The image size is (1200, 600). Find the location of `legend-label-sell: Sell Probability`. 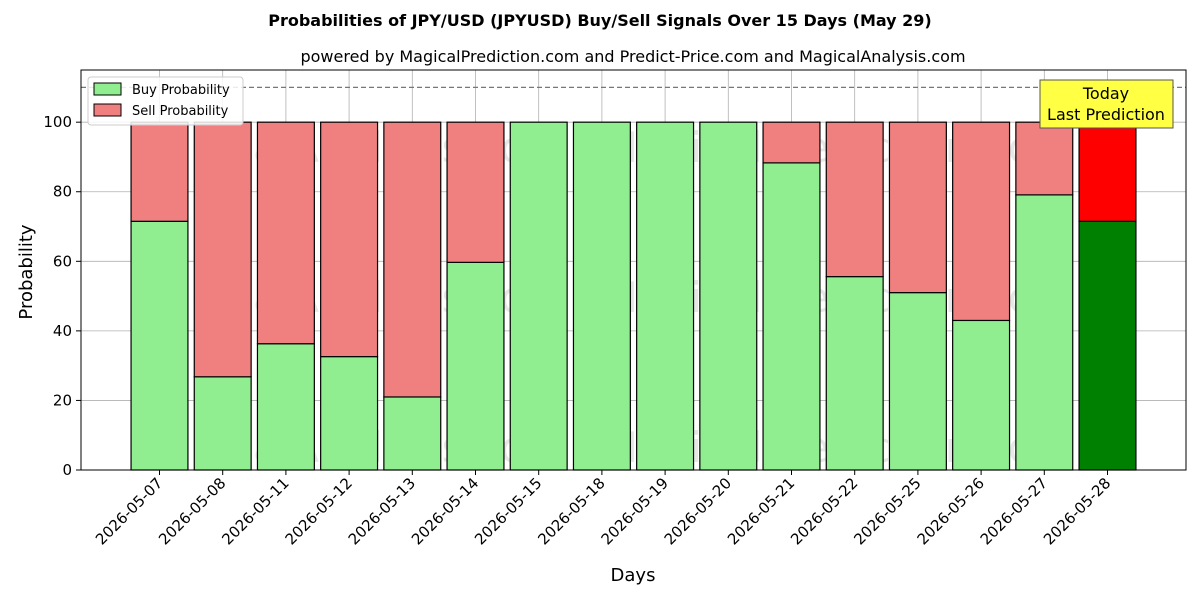

legend-label-sell: Sell Probability is located at coordinates (180, 111).